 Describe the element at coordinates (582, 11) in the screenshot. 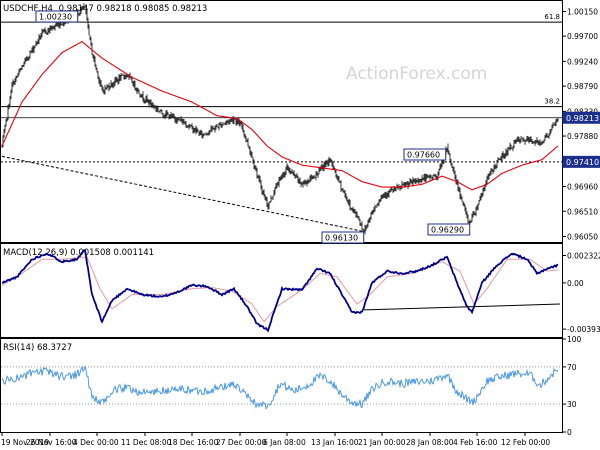

I see `price-tick-label: 1.00150` at that location.